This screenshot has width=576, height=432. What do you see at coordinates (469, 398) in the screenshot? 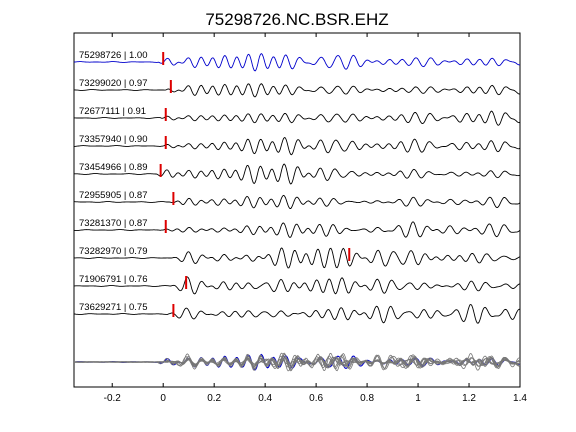
I see `x-tick-label: 1.2` at bounding box center [469, 398].